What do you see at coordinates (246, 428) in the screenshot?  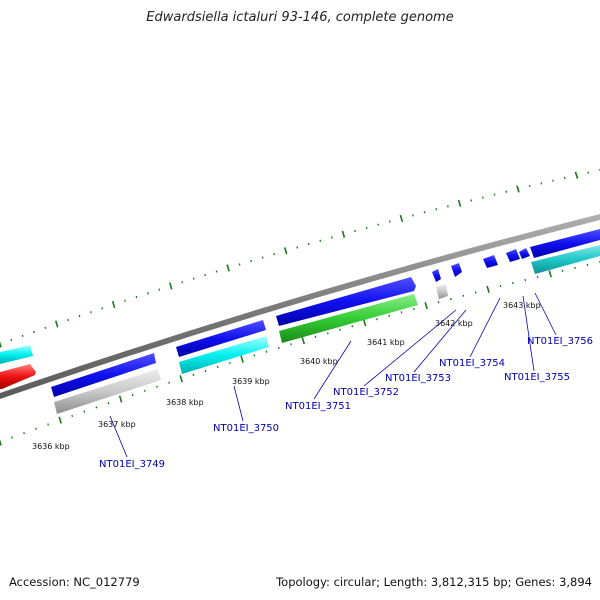 I see `gene-label: NT01EI_3750` at bounding box center [246, 428].